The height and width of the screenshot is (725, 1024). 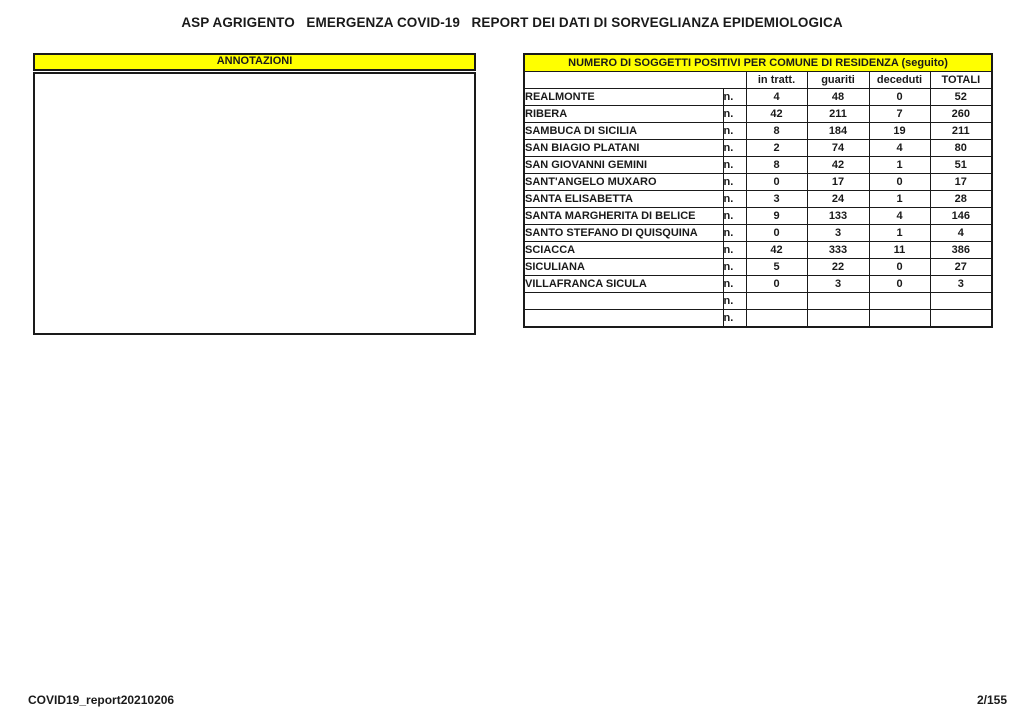 I want to click on table-row: RIBERA n. 42 211 7 260, so click(x=758, y=114).